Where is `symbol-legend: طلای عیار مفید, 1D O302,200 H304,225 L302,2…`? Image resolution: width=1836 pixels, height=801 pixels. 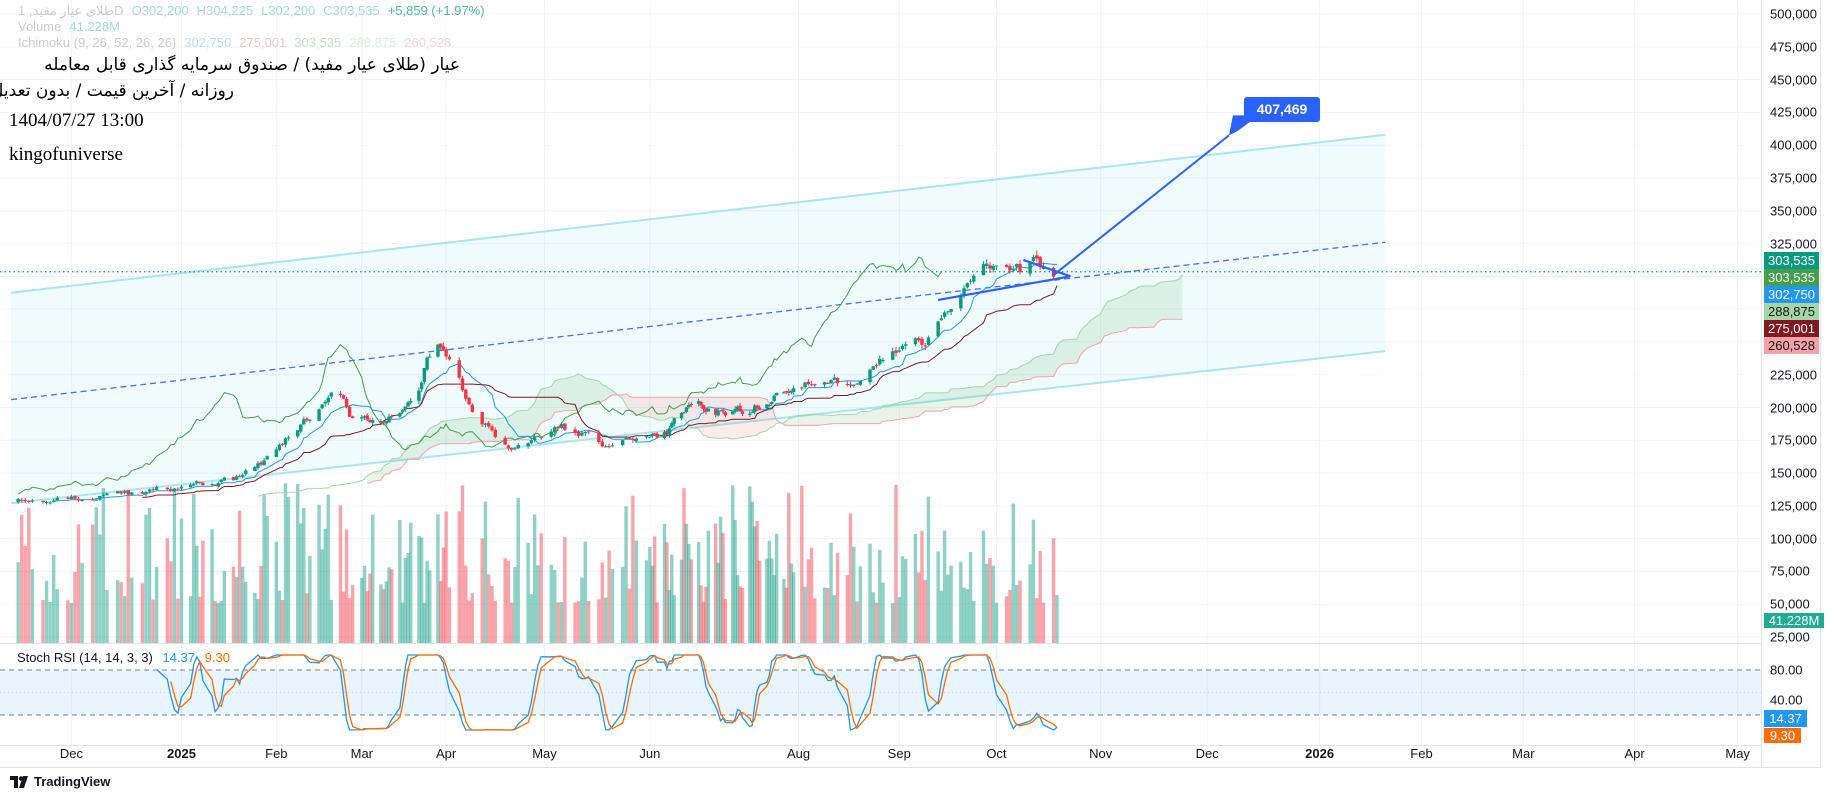 symbol-legend: طلای عیار مفید, 1D O302,200 H304,225 L302,2… is located at coordinates (255, 10).